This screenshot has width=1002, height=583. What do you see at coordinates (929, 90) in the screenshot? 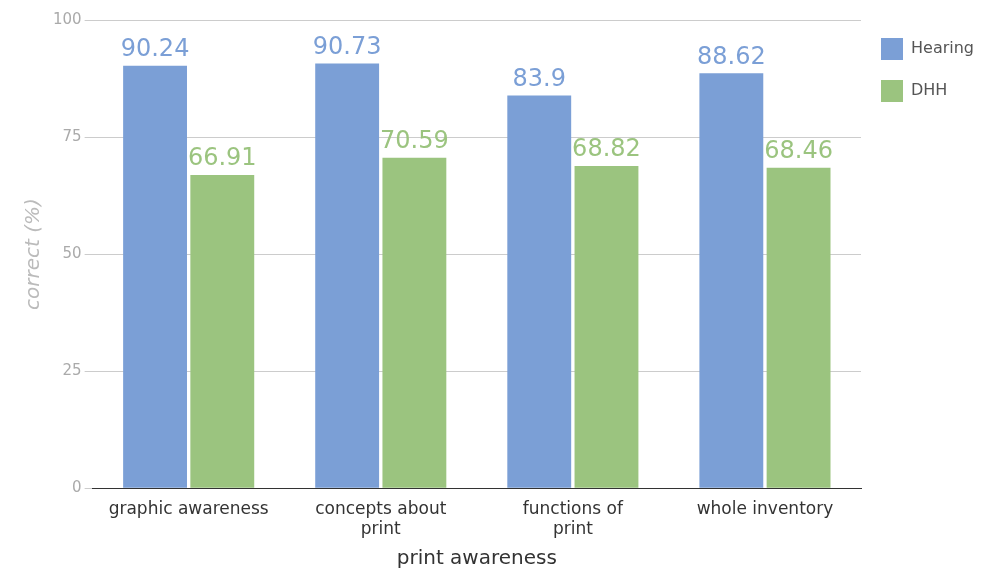
I see `legend-label: DHH` at bounding box center [929, 90].